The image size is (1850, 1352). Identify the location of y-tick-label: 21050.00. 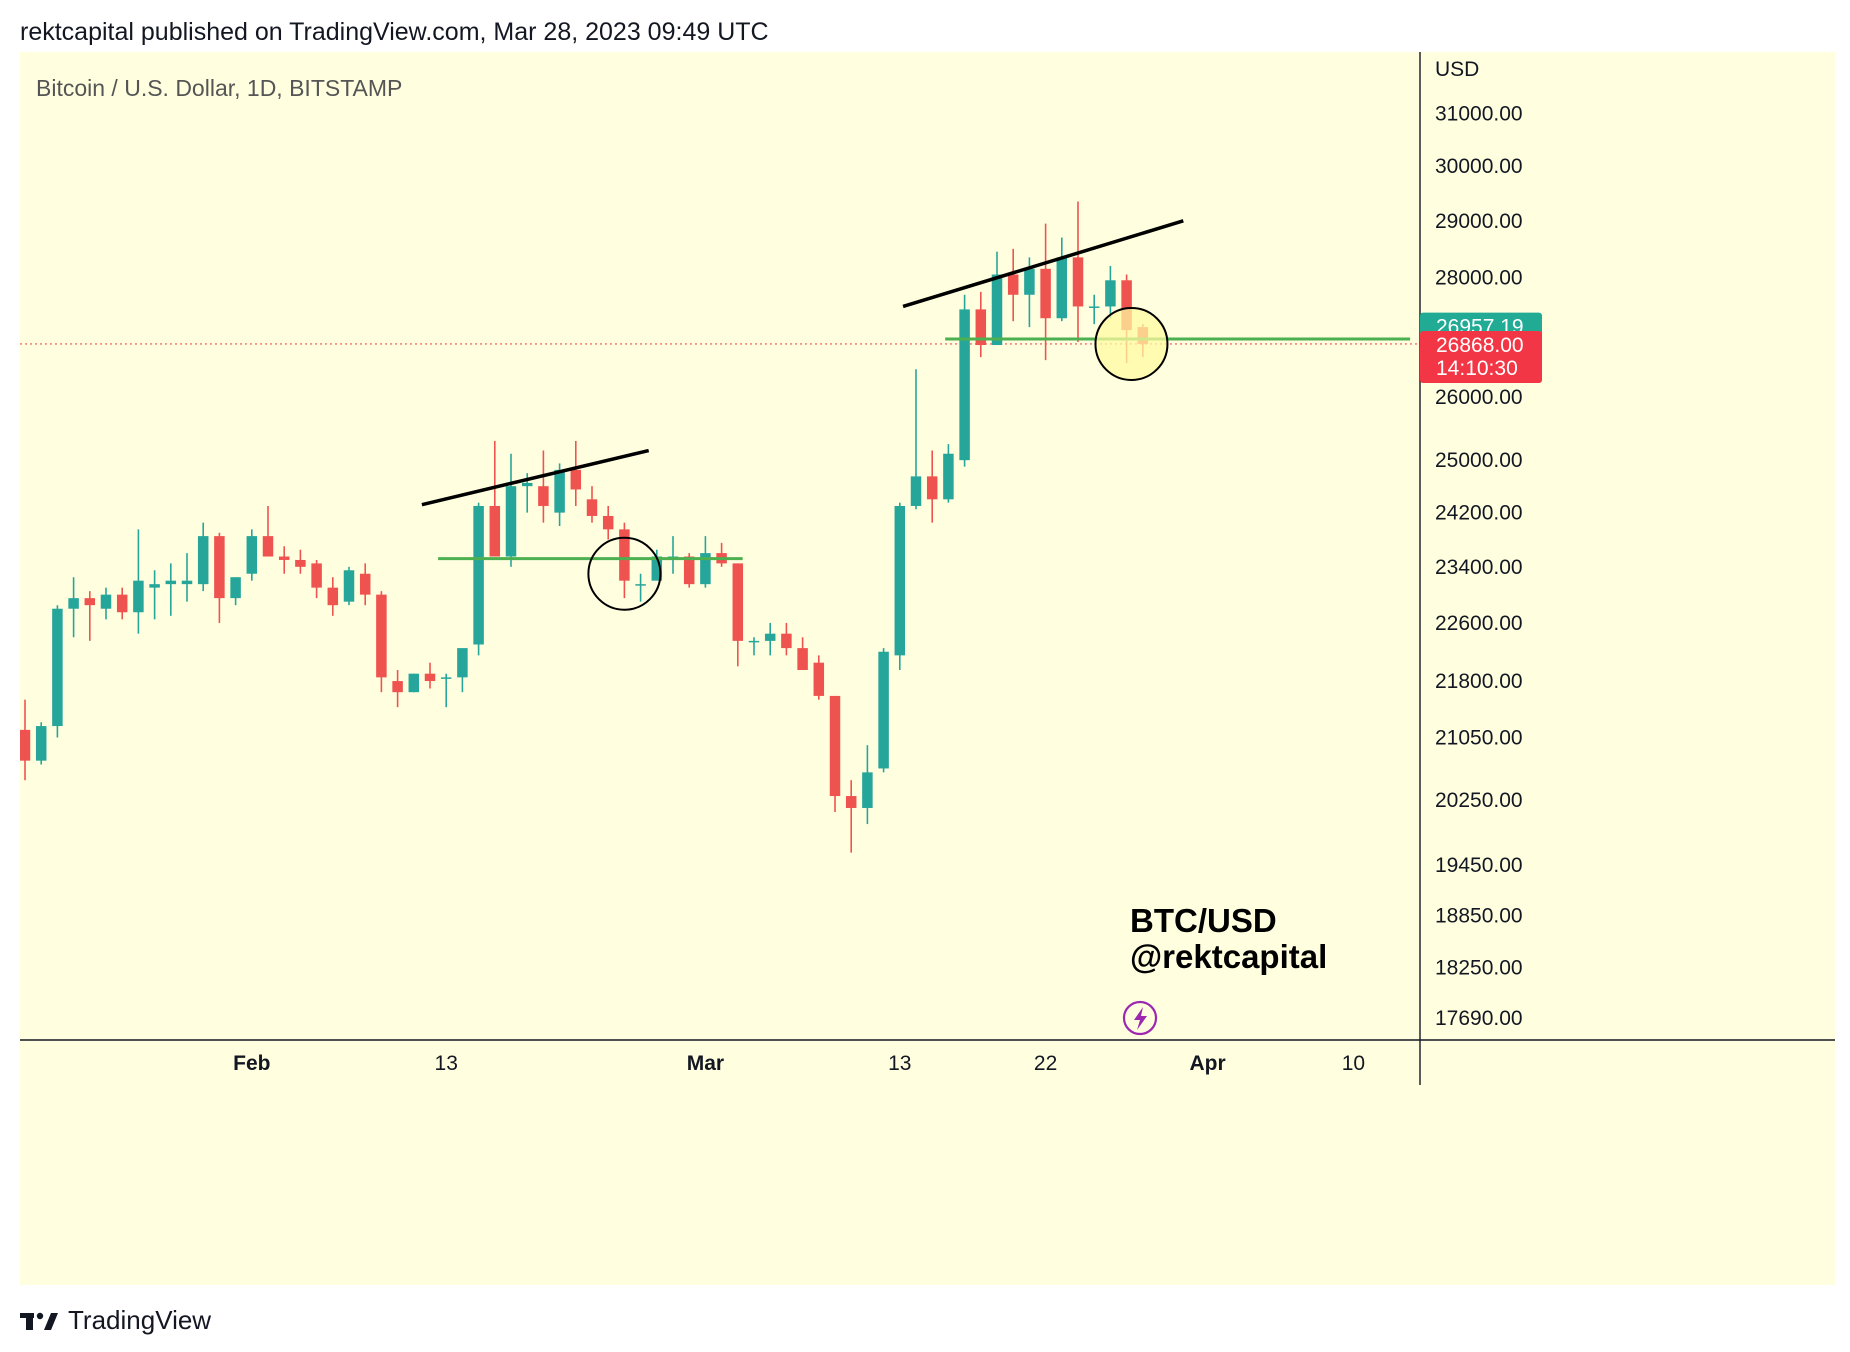
(1479, 738).